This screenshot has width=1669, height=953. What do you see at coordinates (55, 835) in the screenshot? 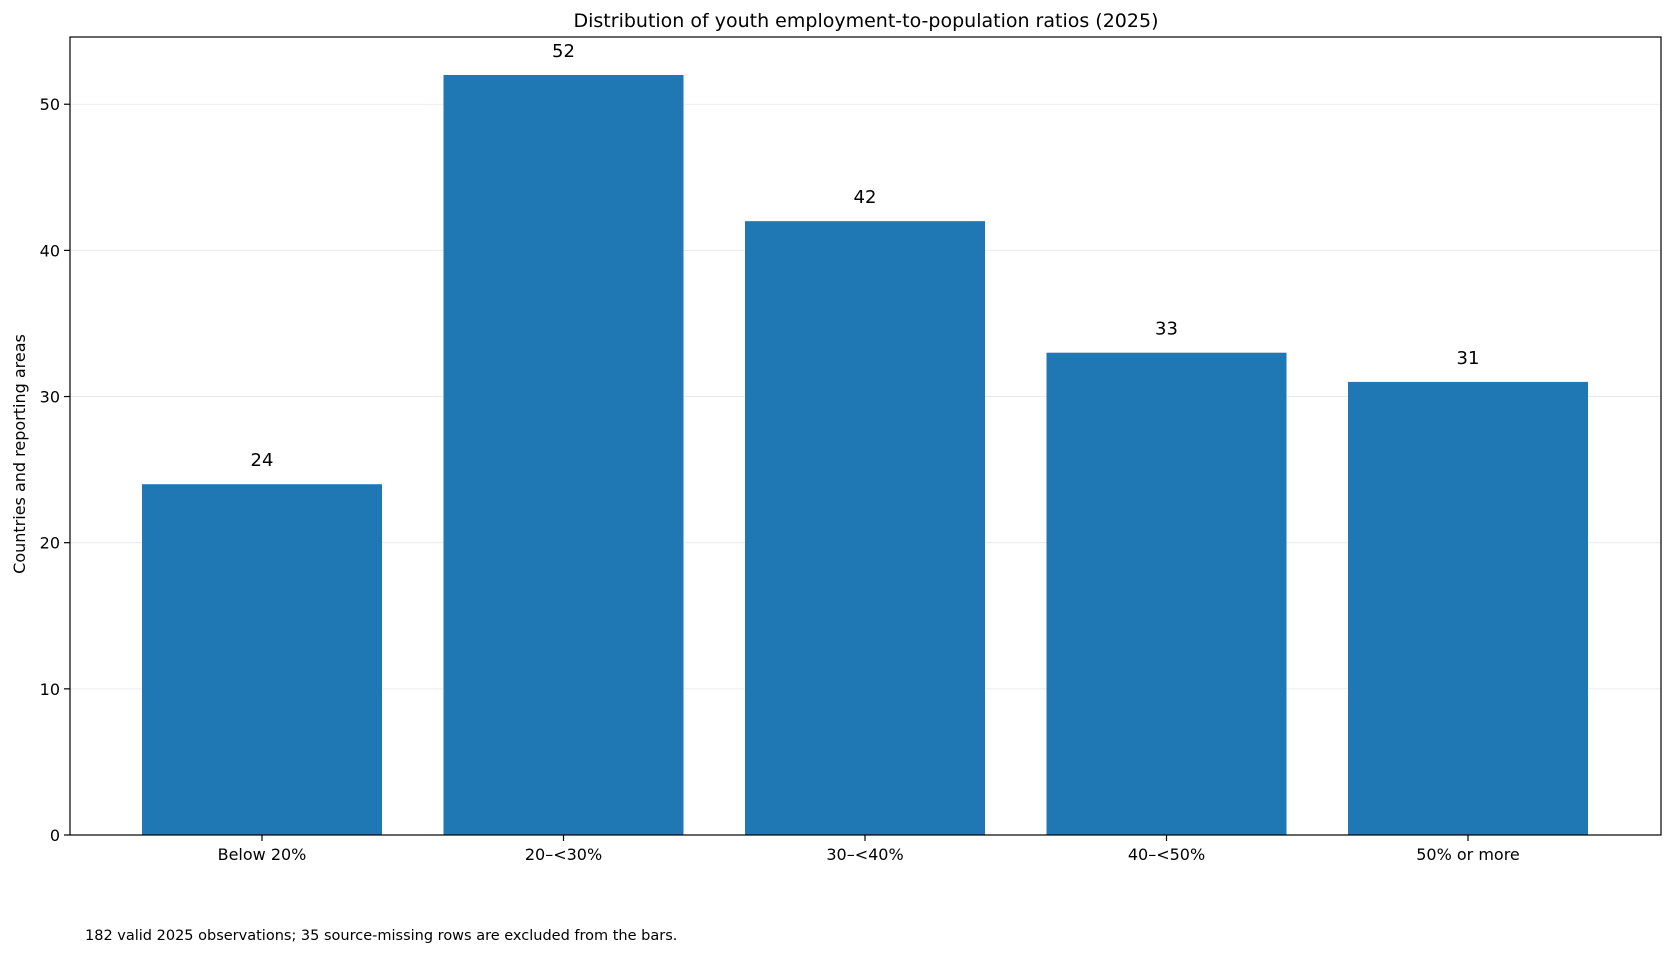
I see `y-tick-label: 0` at bounding box center [55, 835].